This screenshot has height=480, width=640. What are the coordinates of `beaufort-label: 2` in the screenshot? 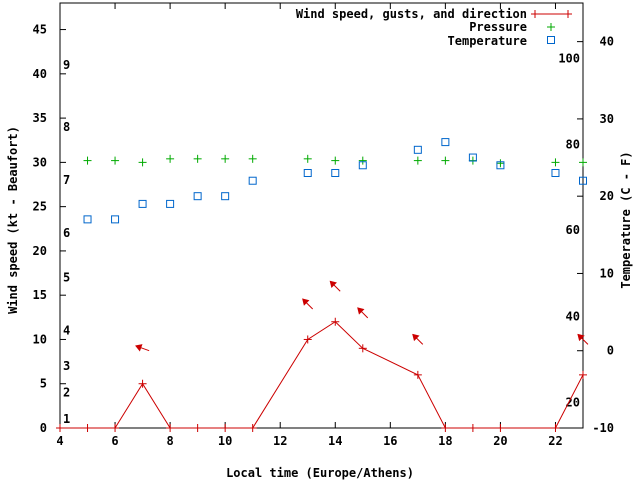 It's located at (66, 393).